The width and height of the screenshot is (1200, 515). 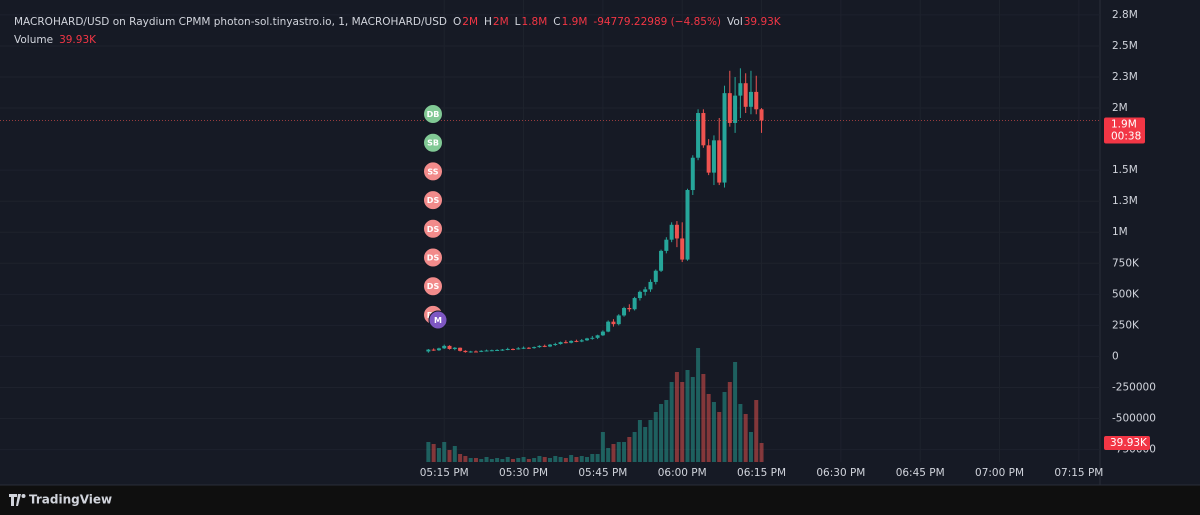 I want to click on x-tick-label: 05:30 PM, so click(x=523, y=473).